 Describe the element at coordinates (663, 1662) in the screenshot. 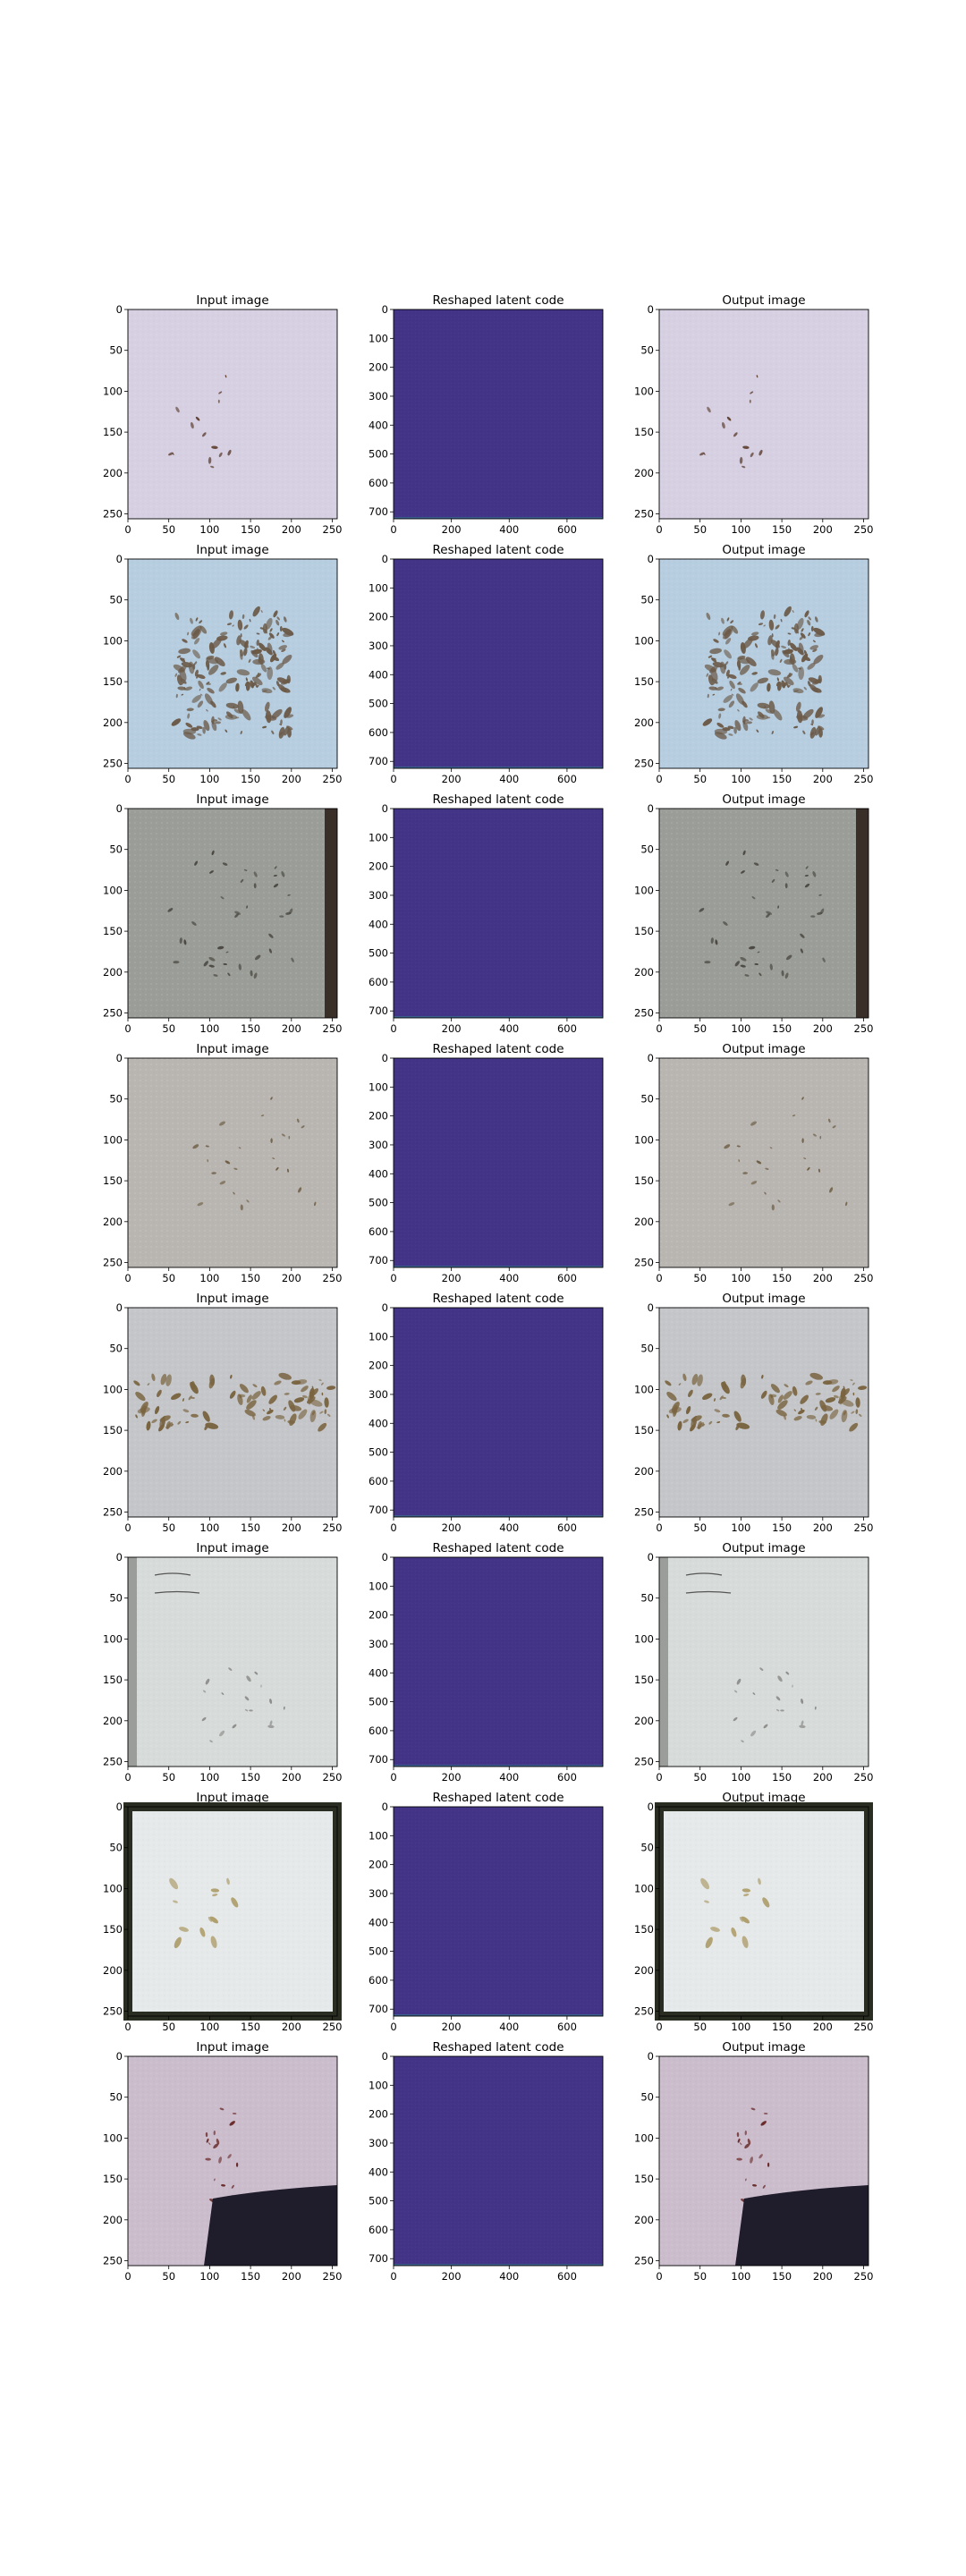

I see `shadow-edge` at that location.